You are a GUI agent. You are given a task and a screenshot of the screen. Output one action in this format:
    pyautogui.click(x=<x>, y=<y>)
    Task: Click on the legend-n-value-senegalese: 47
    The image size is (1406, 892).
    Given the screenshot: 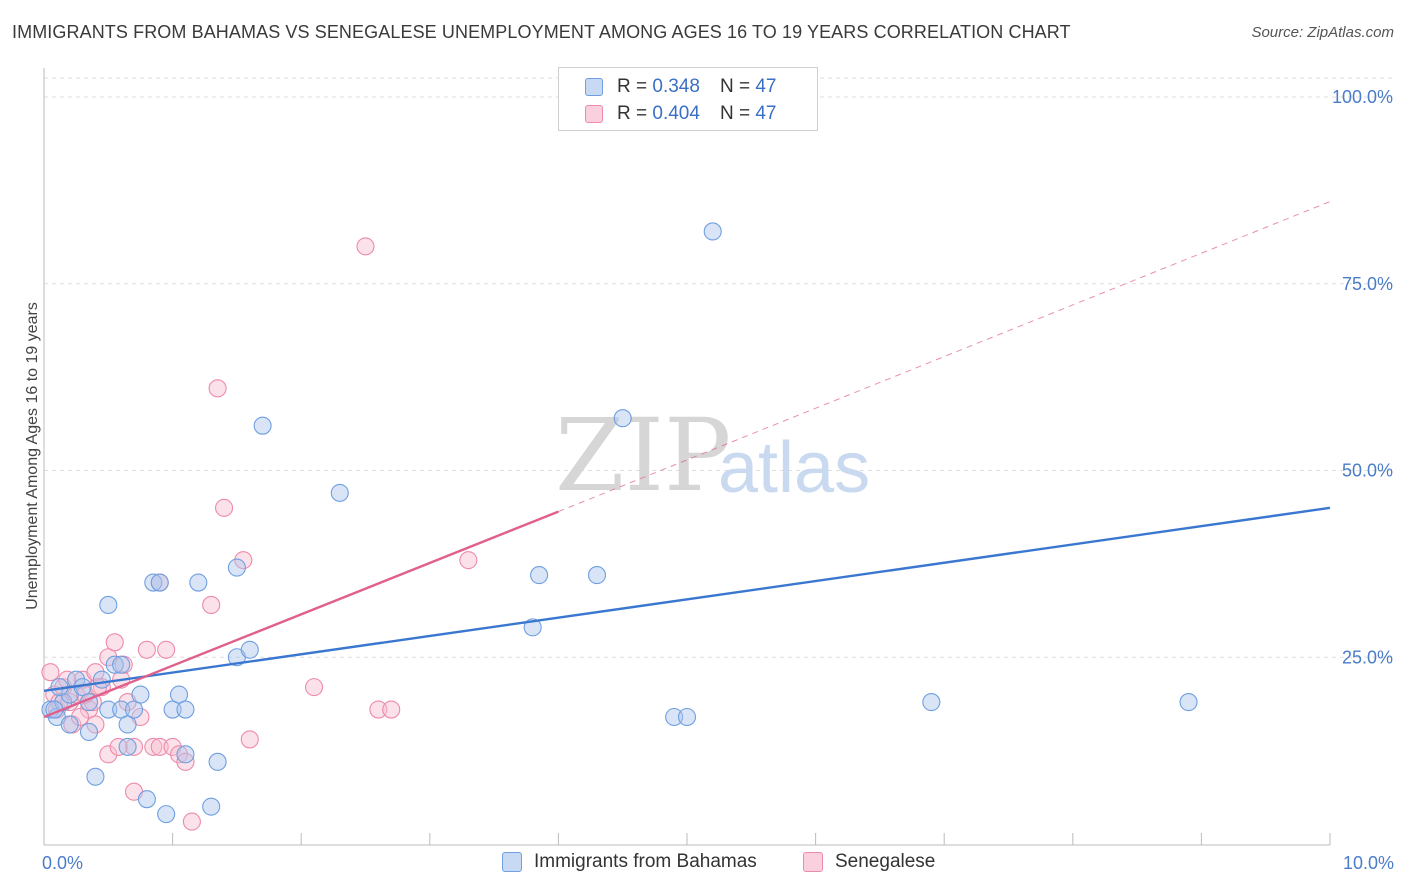 What is the action you would take?
    pyautogui.click(x=766, y=113)
    